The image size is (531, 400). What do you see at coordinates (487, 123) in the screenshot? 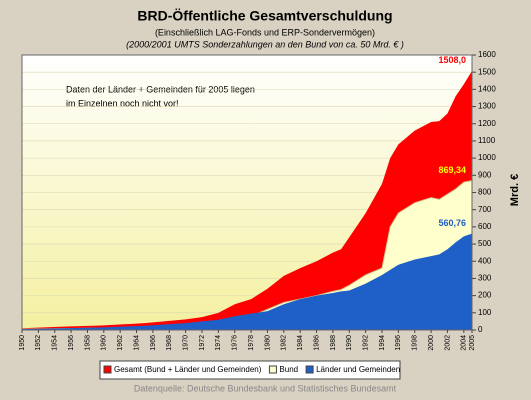
I see `y-tick-label: 1200` at bounding box center [487, 123].